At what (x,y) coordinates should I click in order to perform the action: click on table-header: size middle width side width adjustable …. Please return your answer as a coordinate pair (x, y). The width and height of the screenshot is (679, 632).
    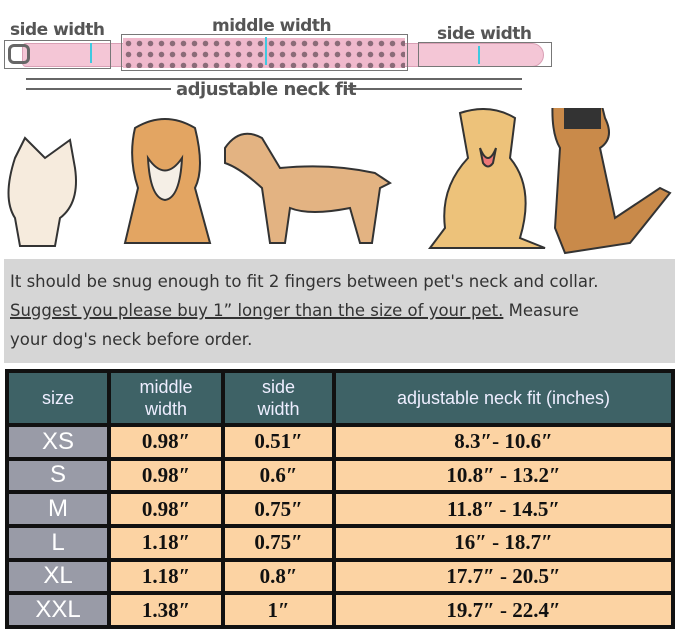
    Looking at the image, I should click on (340, 398).